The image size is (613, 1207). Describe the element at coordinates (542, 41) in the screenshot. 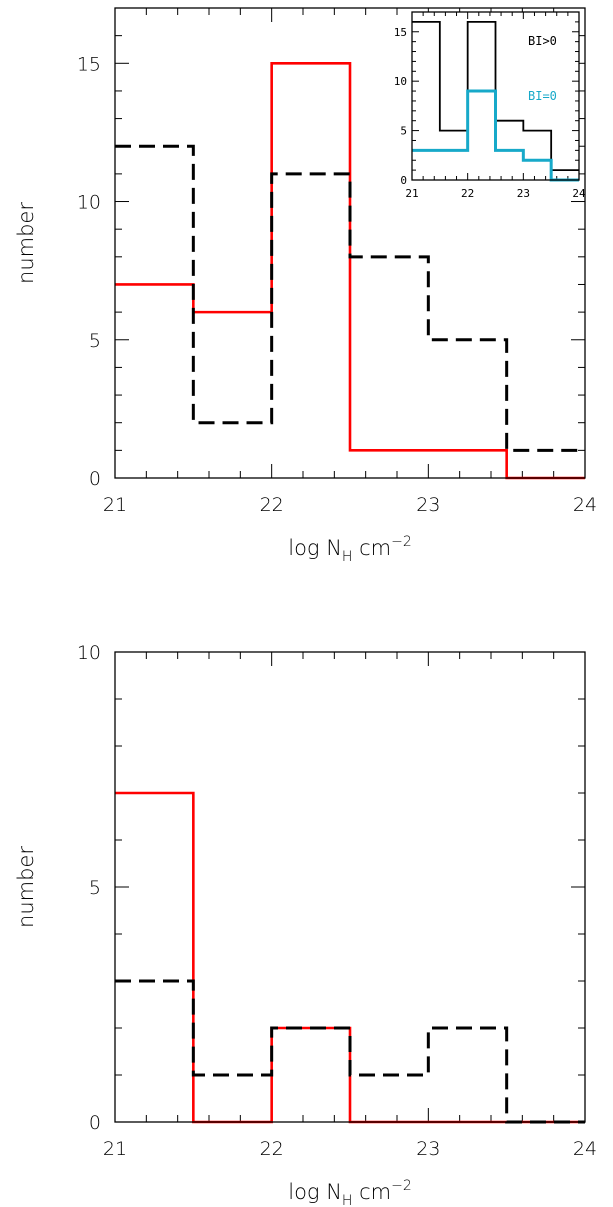

I see `inset-legend-bi-gt-0: BI>0` at that location.